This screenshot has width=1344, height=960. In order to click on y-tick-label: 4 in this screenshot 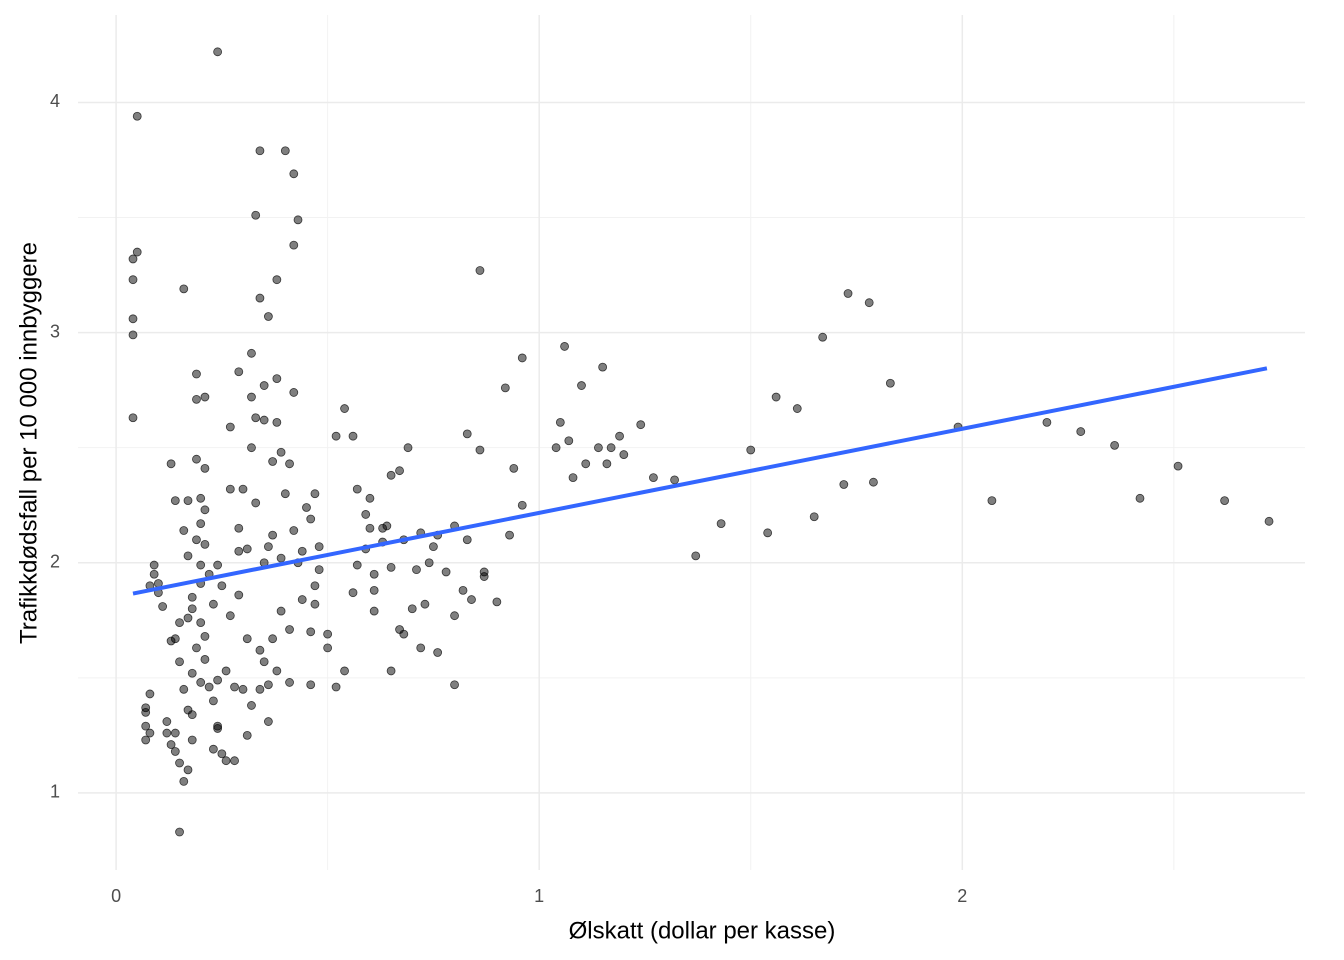, I will do `click(55, 101)`.